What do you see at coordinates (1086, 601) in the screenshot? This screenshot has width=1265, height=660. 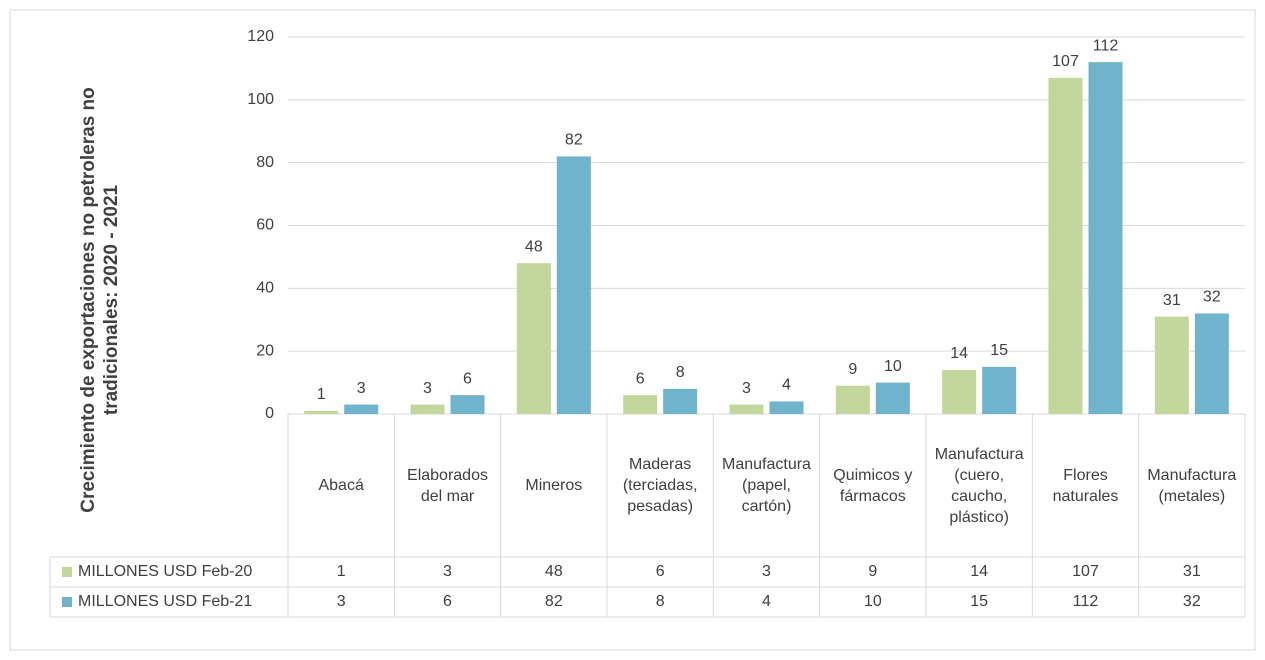 I see `table-value: 112` at bounding box center [1086, 601].